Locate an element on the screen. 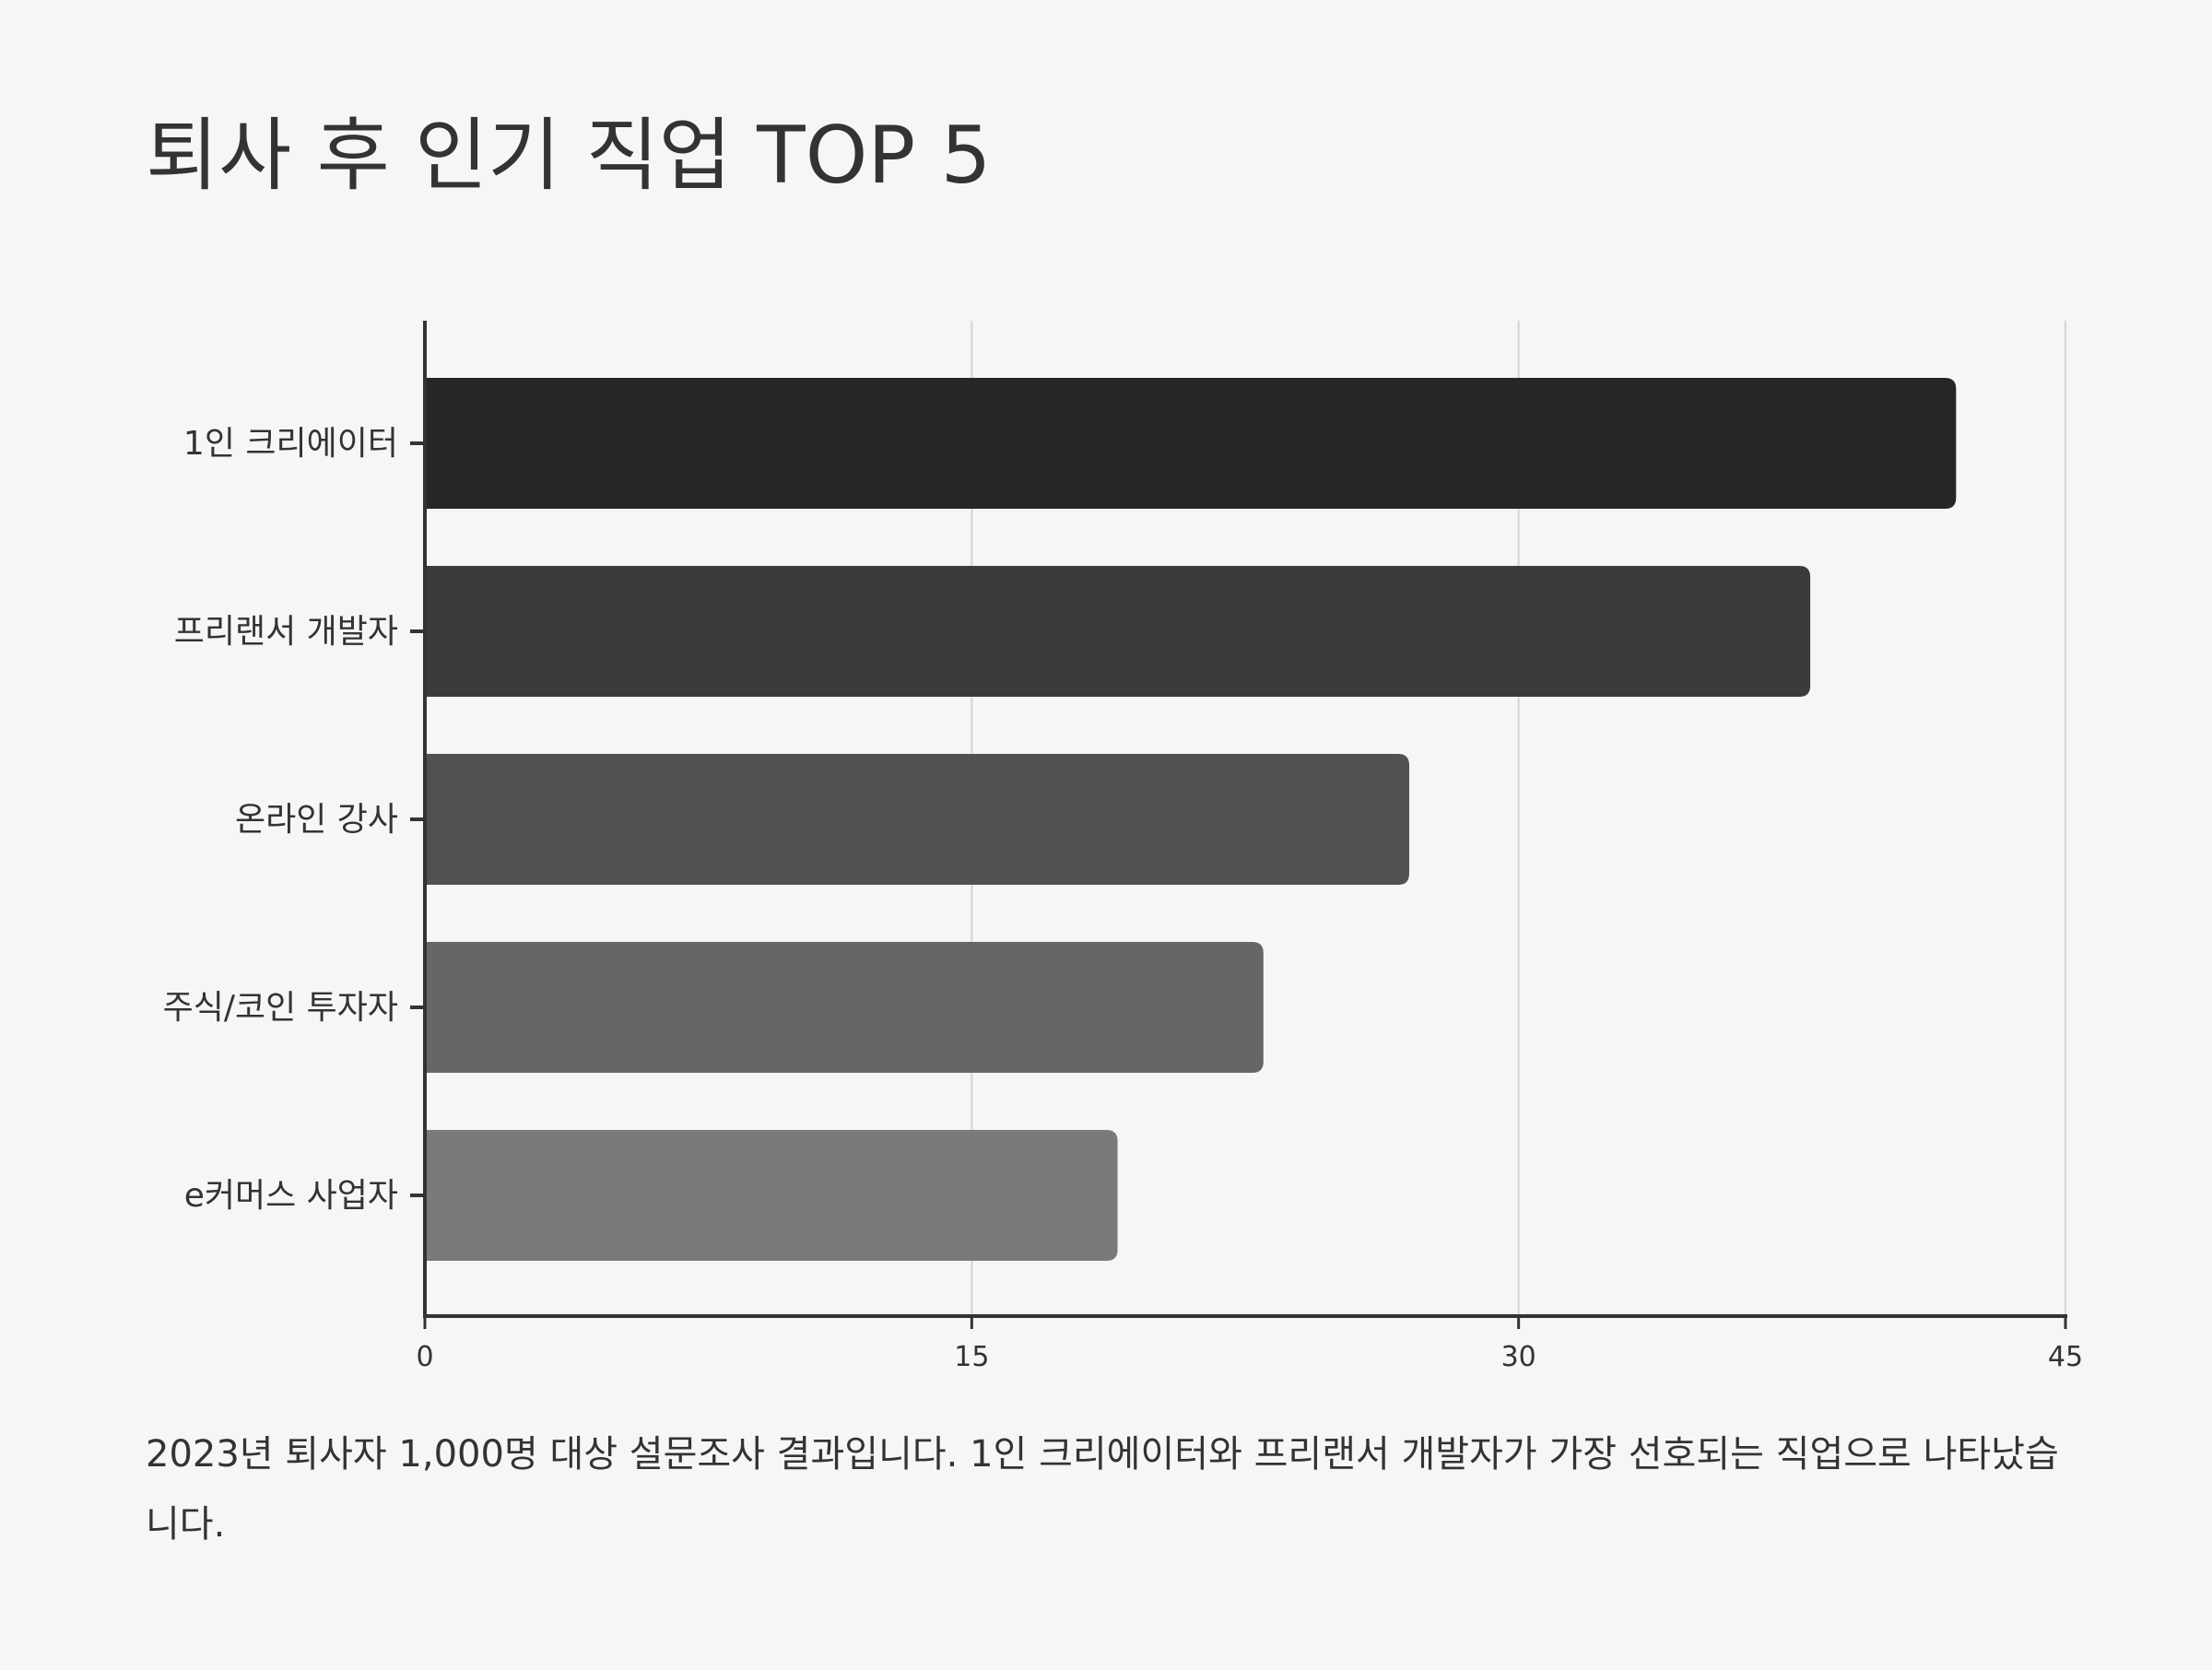 The image size is (2212, 1670). category-label-1: 1인 크리에이터 is located at coordinates (290, 444).